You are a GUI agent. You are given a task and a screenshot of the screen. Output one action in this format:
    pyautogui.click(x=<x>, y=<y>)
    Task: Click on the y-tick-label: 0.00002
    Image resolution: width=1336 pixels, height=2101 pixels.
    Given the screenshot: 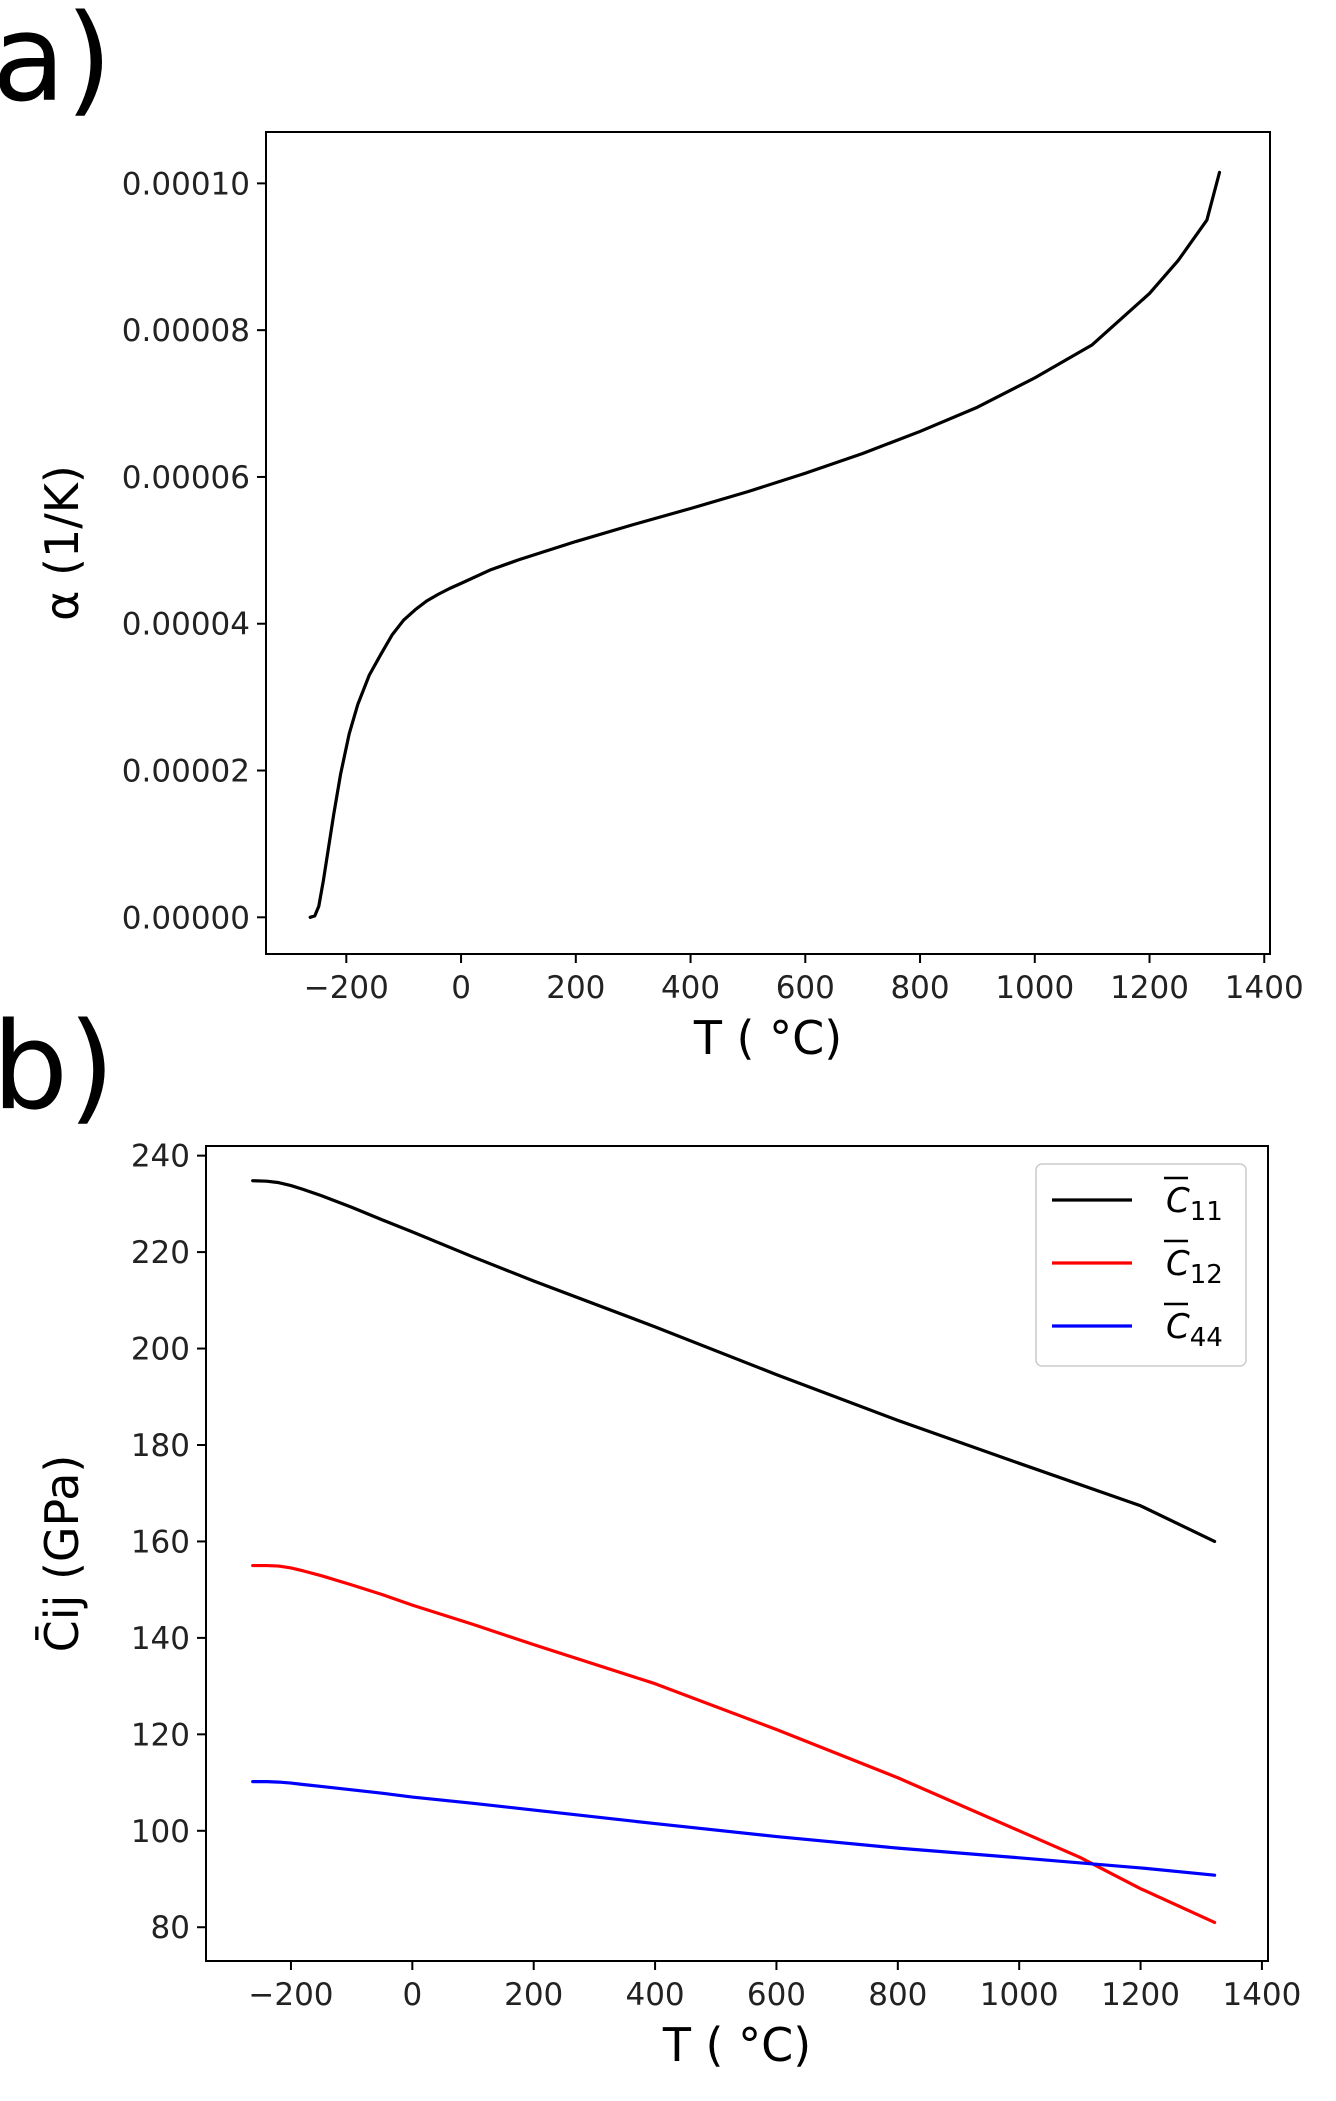 What is the action you would take?
    pyautogui.click(x=186, y=772)
    